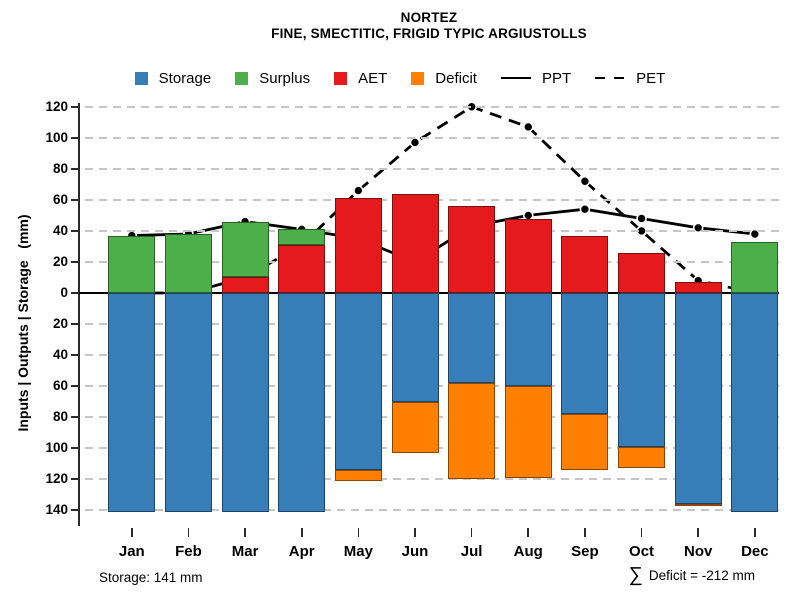 The image size is (800, 600). What do you see at coordinates (400, 78) in the screenshot?
I see `legend: Storage Surplus AET Deficit PPT PET` at bounding box center [400, 78].